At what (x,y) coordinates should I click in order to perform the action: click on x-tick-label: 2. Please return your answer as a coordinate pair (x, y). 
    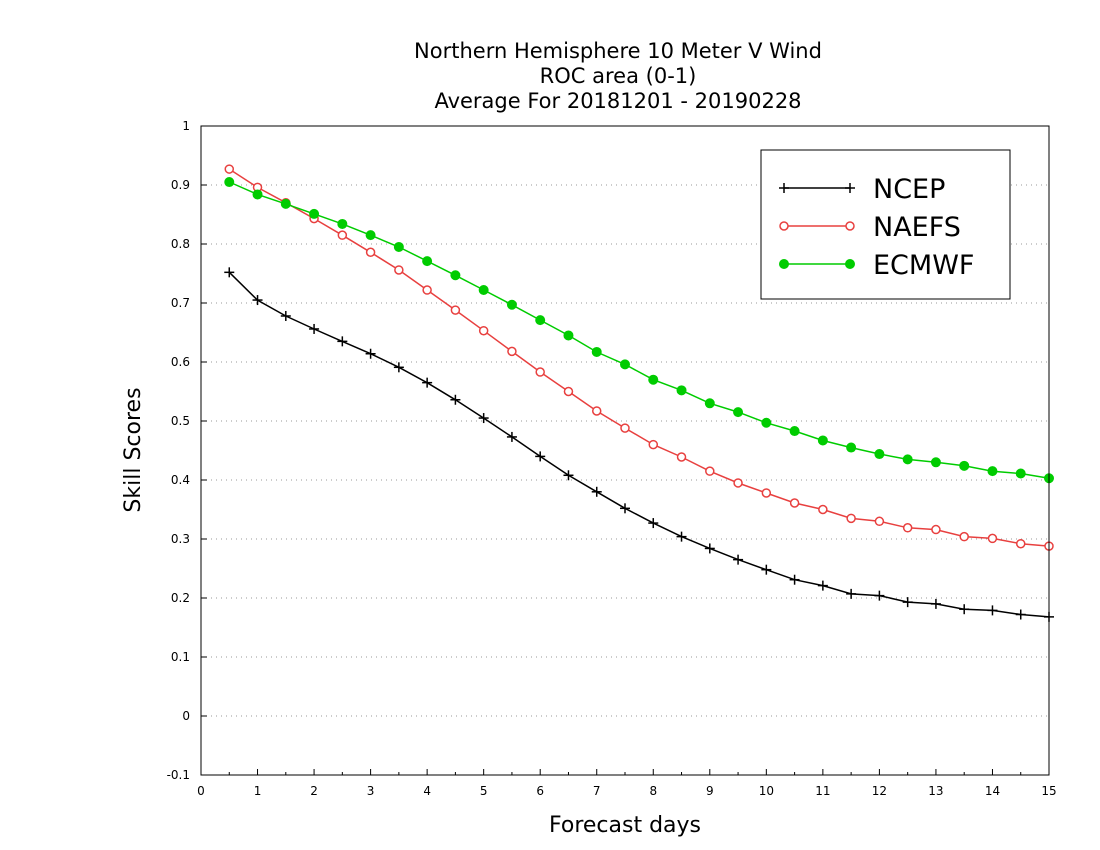
    Looking at the image, I should click on (314, 791).